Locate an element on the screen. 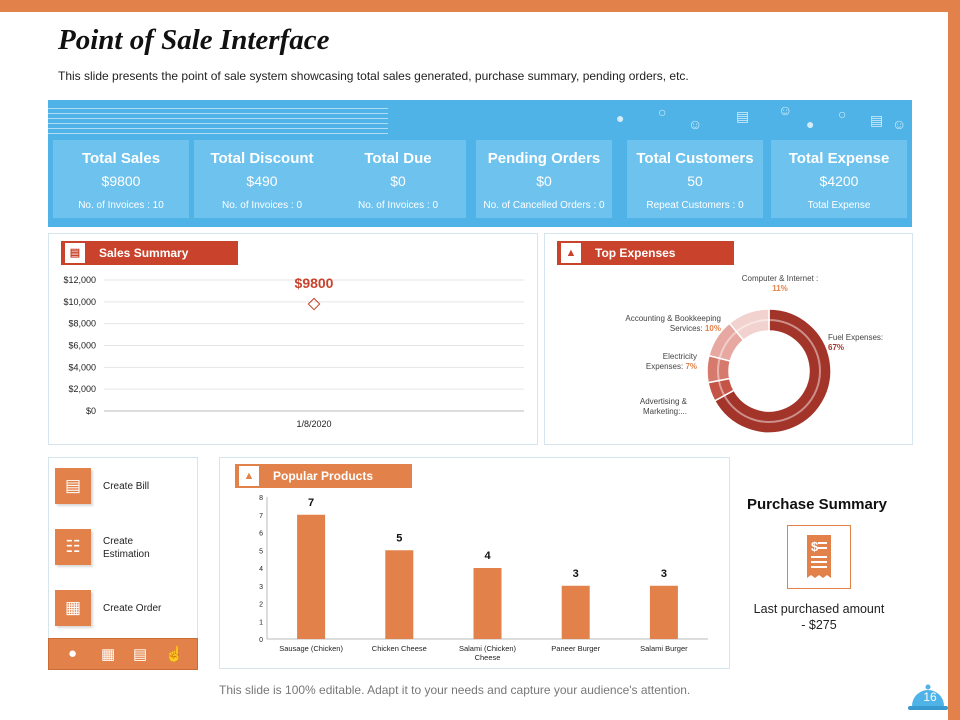 Image resolution: width=960 pixels, height=720 pixels. kpi-title: Total Sales is located at coordinates (121, 158).